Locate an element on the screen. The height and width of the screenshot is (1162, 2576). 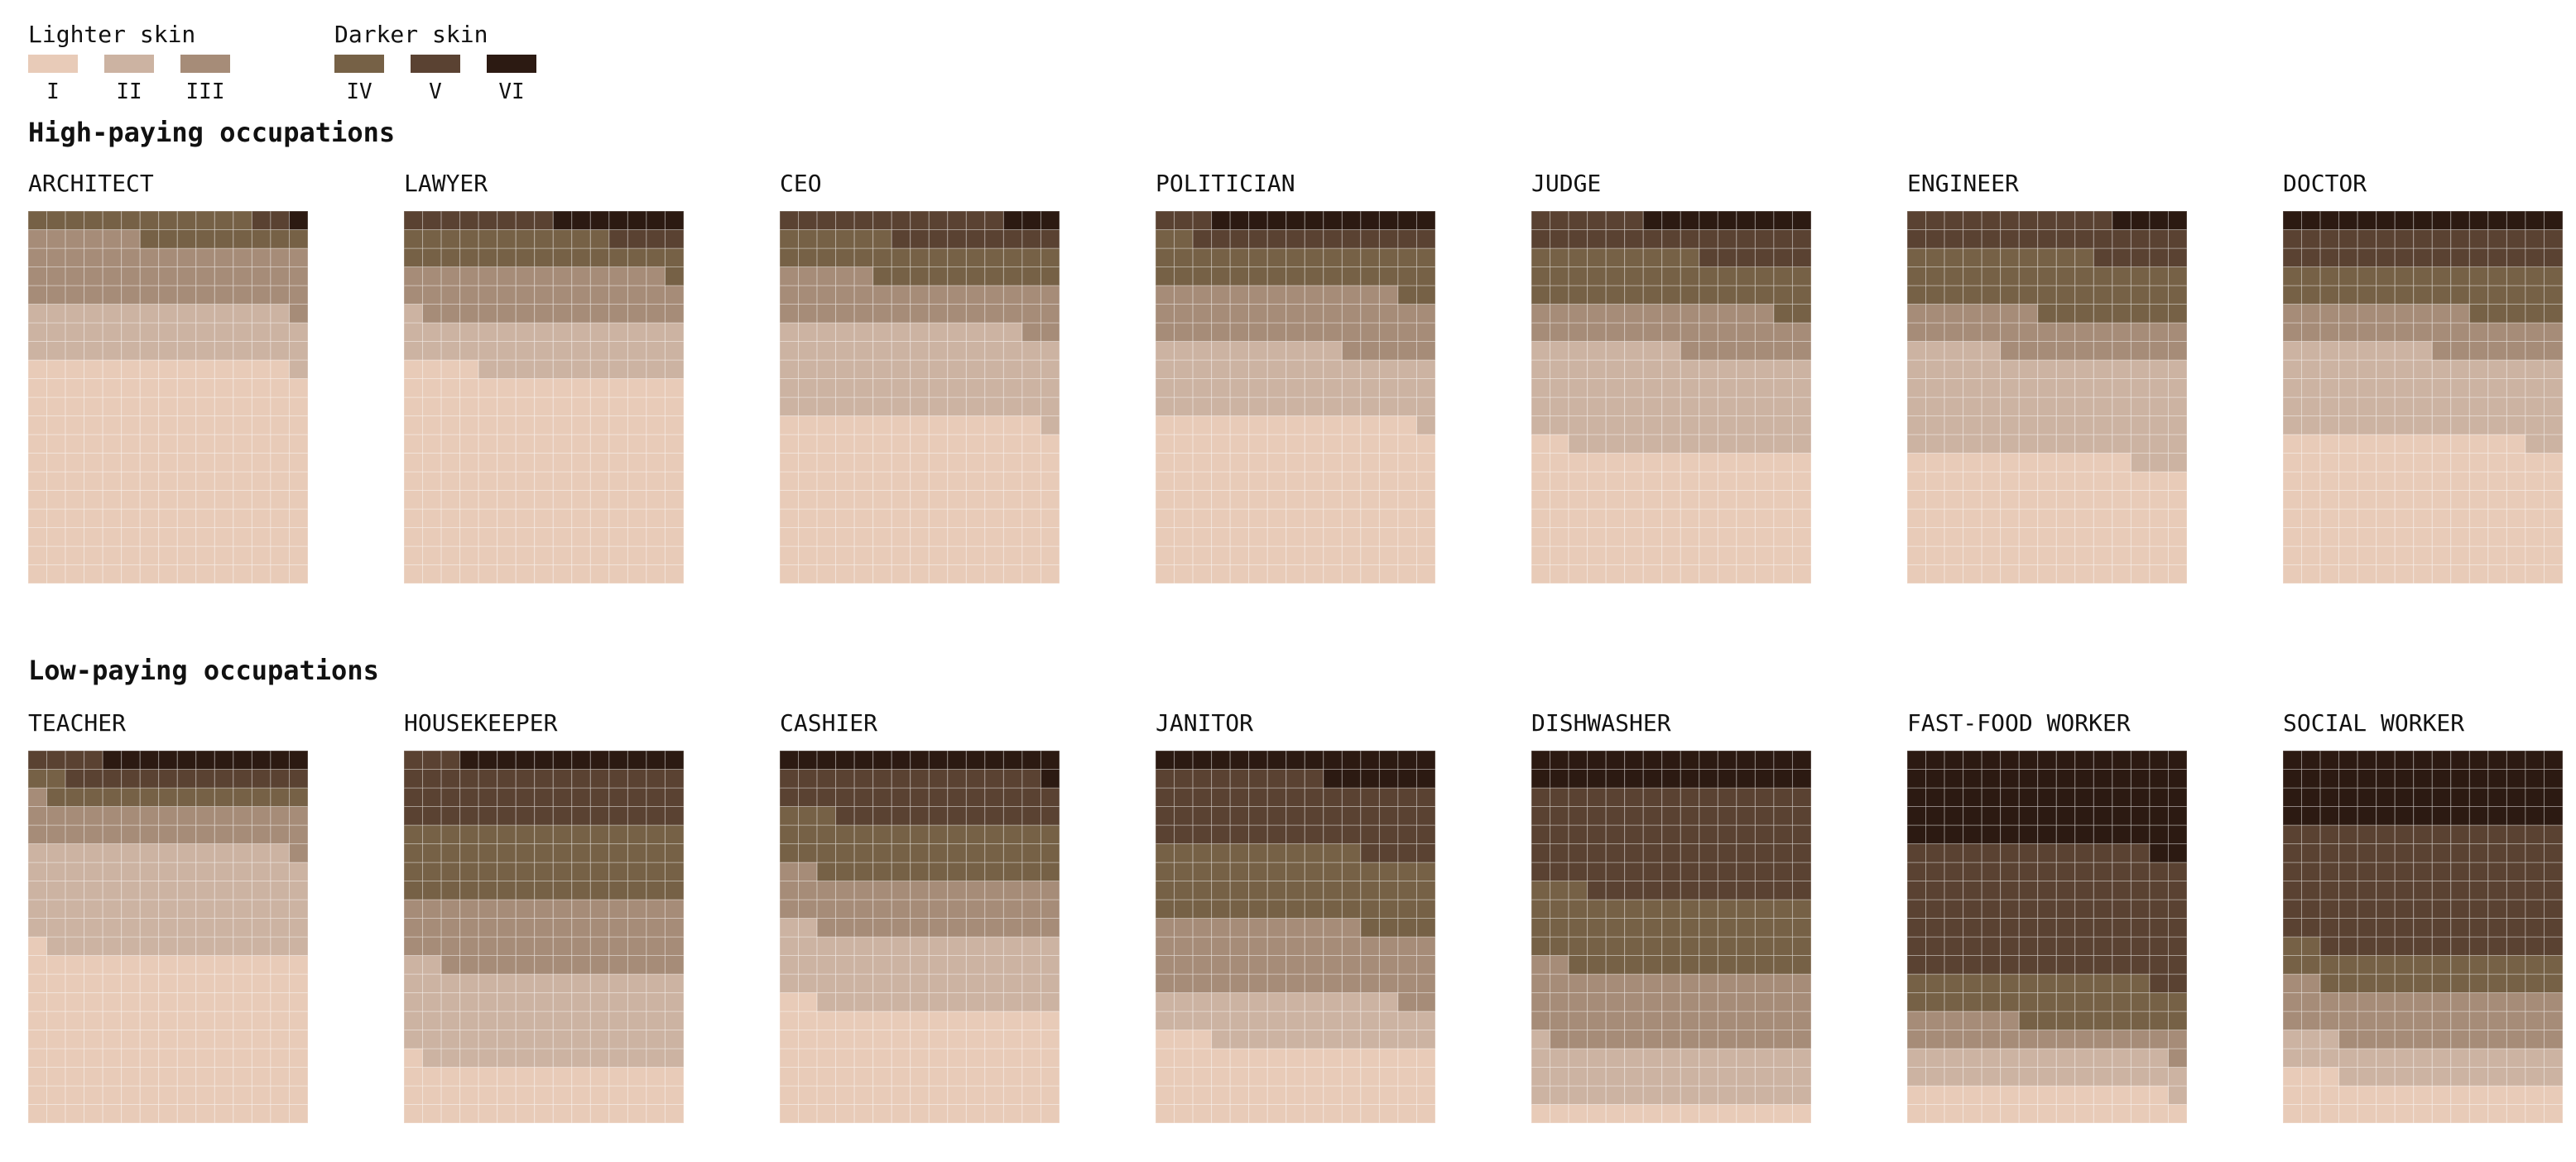
chart-title-ceo: CEO is located at coordinates (801, 184).